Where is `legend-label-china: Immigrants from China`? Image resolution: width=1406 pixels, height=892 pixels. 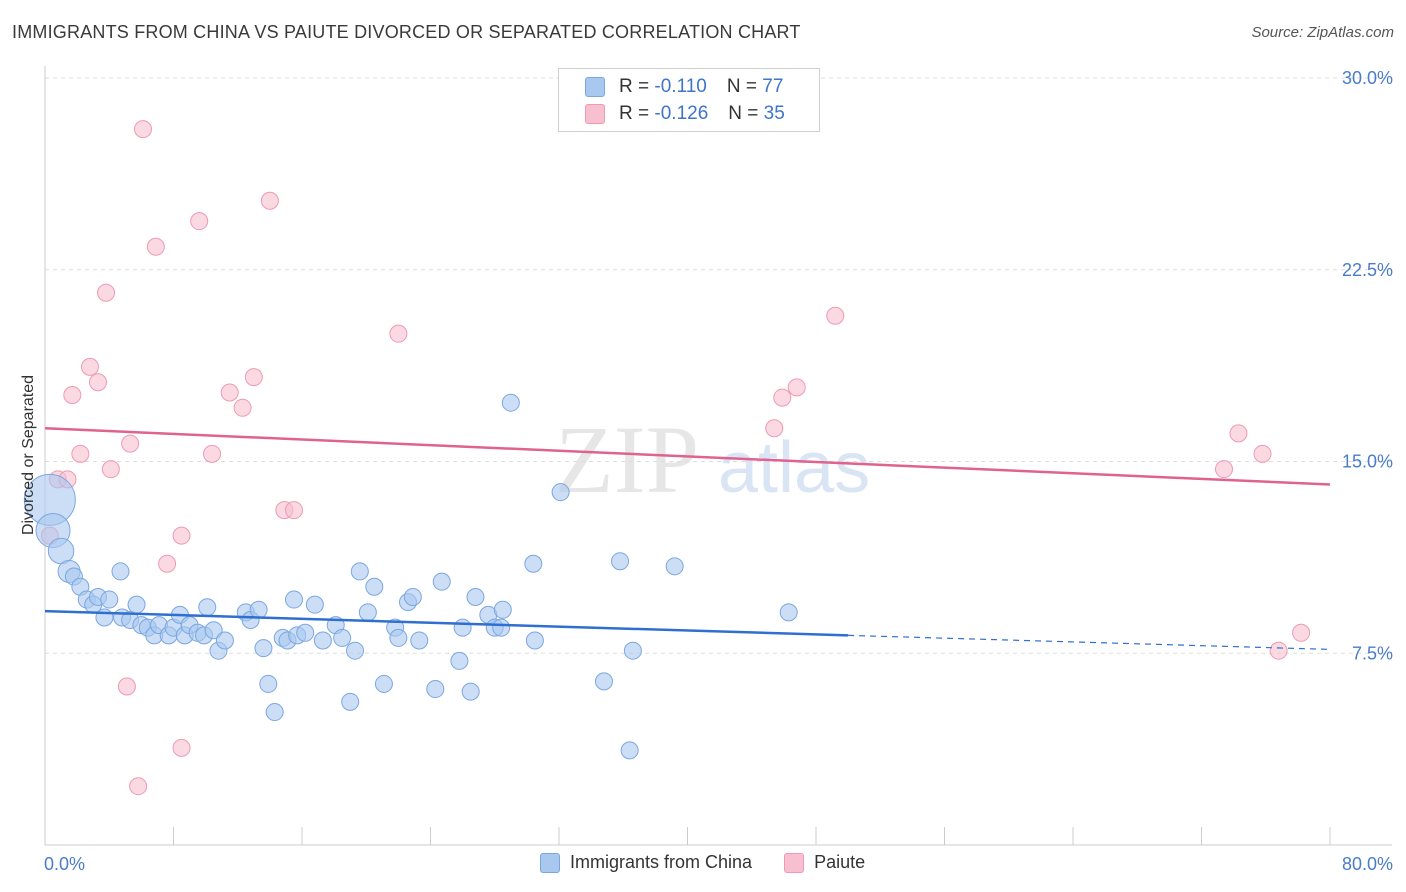
legend-label-china: Immigrants from China is located at coordinates (661, 862).